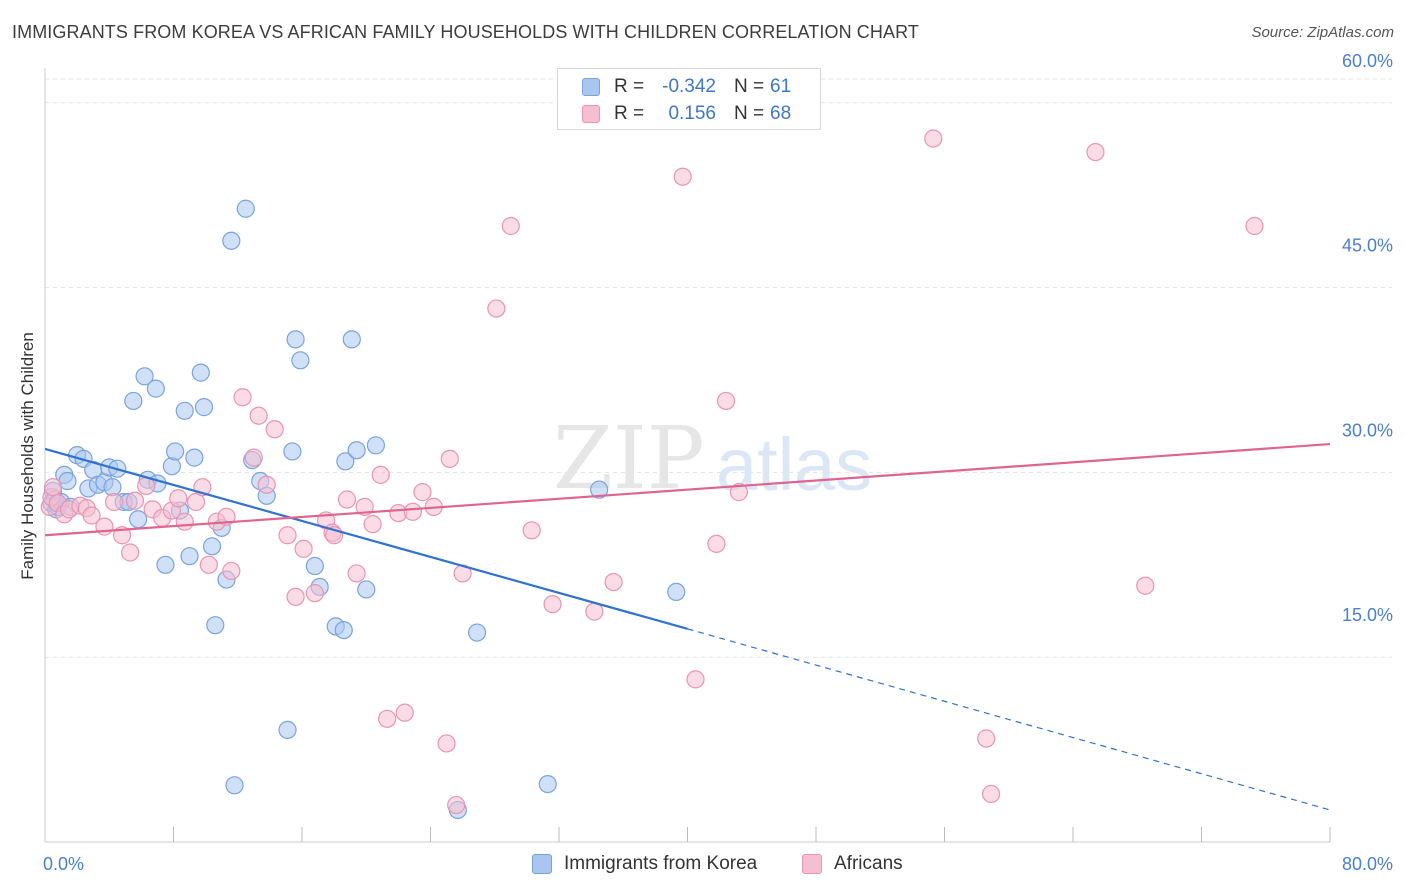 This screenshot has width=1406, height=892. Describe the element at coordinates (1367, 430) in the screenshot. I see `y-tick-label: 30.0%` at that location.